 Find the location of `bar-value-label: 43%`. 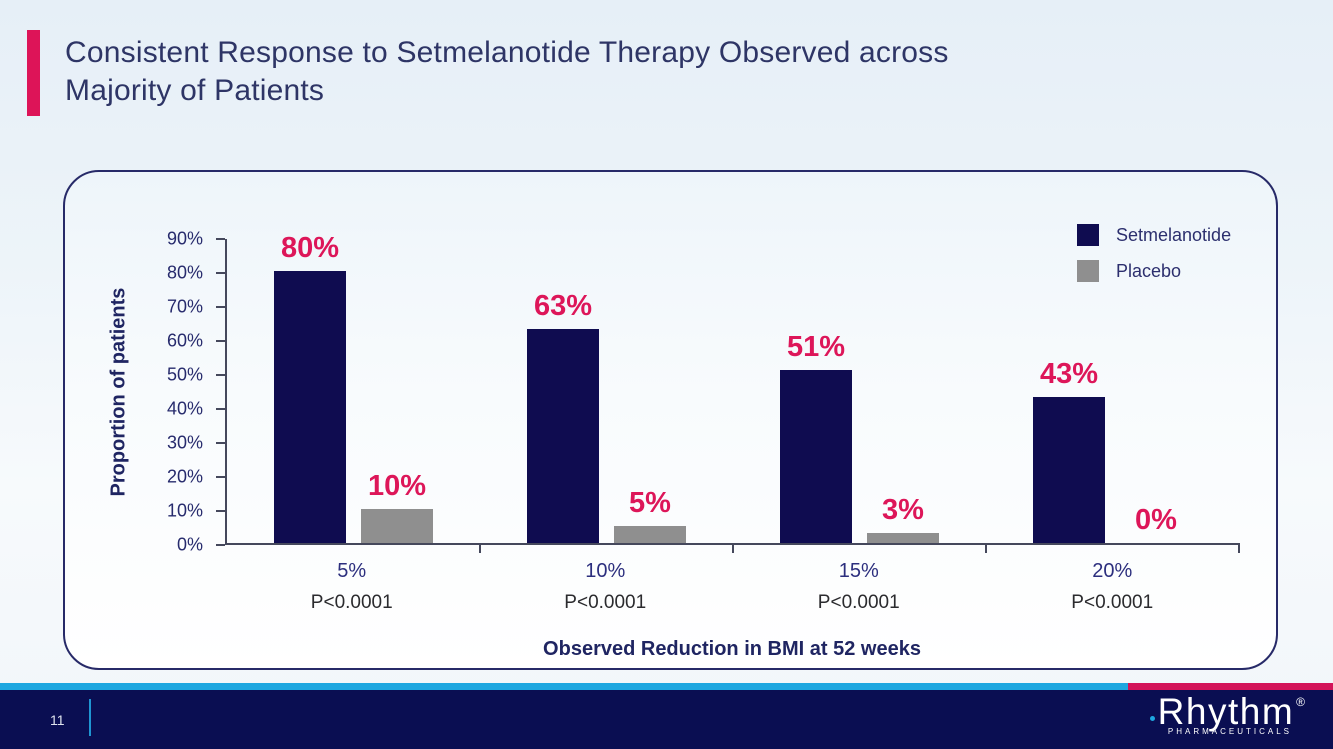

bar-value-label: 43% is located at coordinates (1069, 373).